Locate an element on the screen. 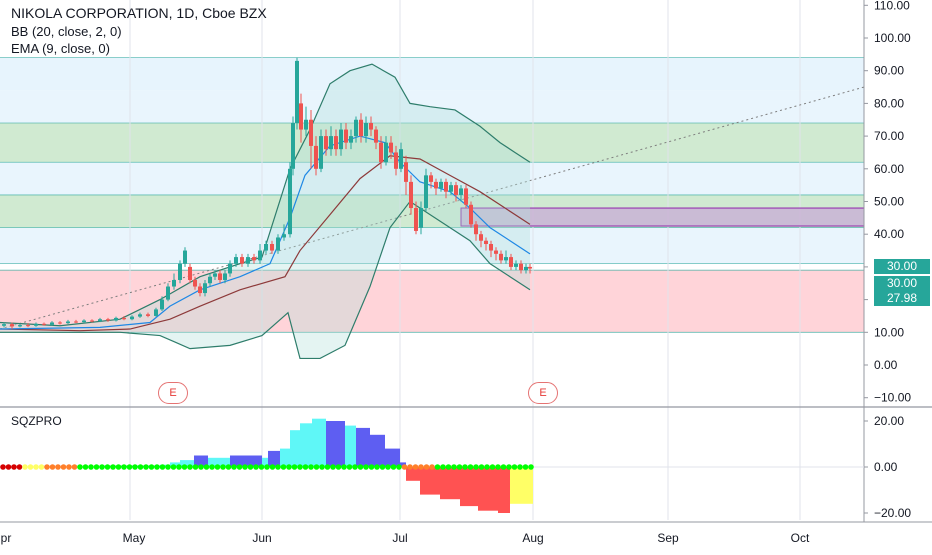 The width and height of the screenshot is (932, 555). price-axis-label: 110.00 is located at coordinates (892, 6).